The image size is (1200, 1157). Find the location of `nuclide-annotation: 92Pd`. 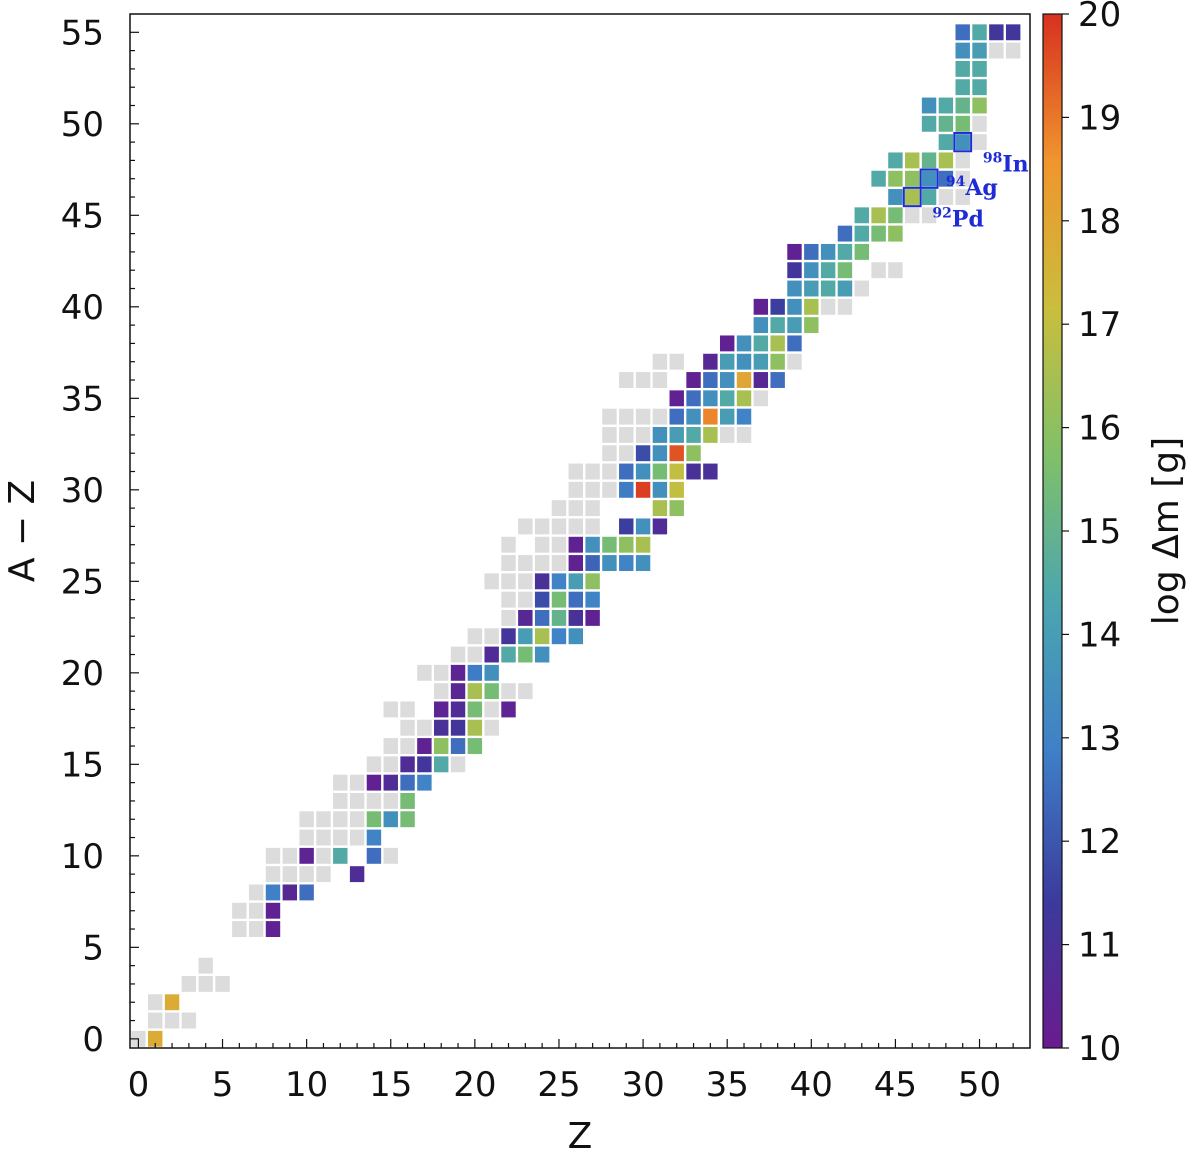

nuclide-annotation: 92Pd is located at coordinates (957, 218).